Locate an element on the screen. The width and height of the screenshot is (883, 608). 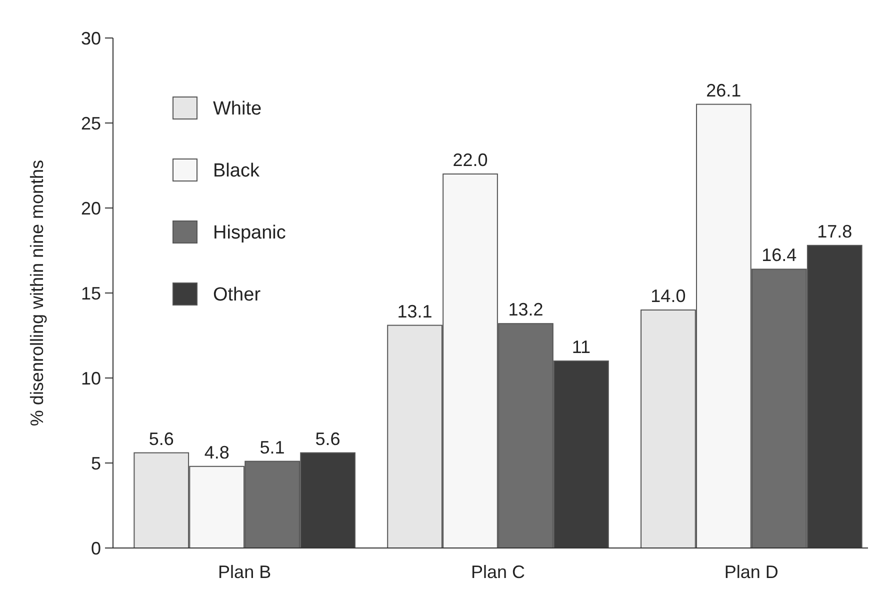
data-label: 13.2 is located at coordinates (526, 310).